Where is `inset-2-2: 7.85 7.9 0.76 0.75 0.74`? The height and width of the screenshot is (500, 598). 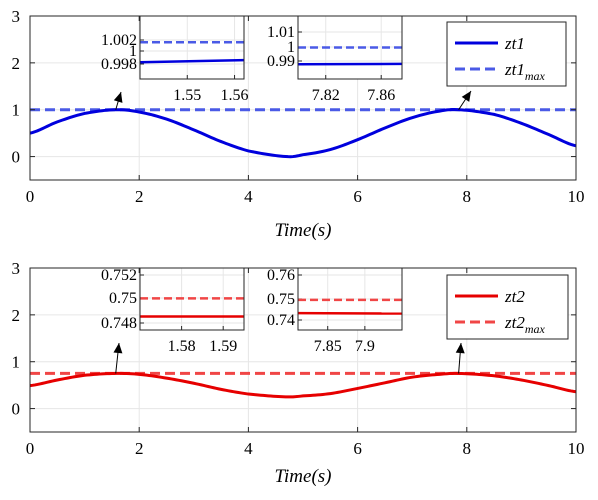
inset-2-2: 7.85 7.9 0.76 0.75 0.74 is located at coordinates (335, 311).